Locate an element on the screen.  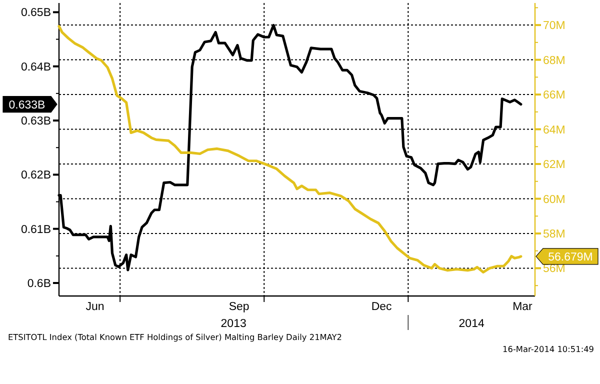
y2-tick-label: 68M is located at coordinates (554, 60).